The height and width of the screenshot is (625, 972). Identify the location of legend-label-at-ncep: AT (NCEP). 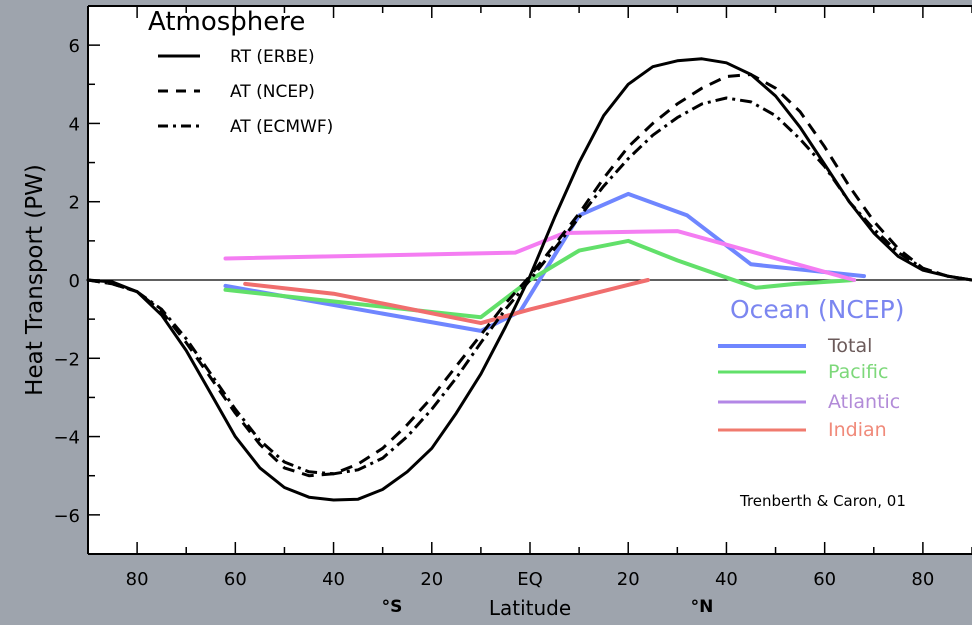
(272, 92).